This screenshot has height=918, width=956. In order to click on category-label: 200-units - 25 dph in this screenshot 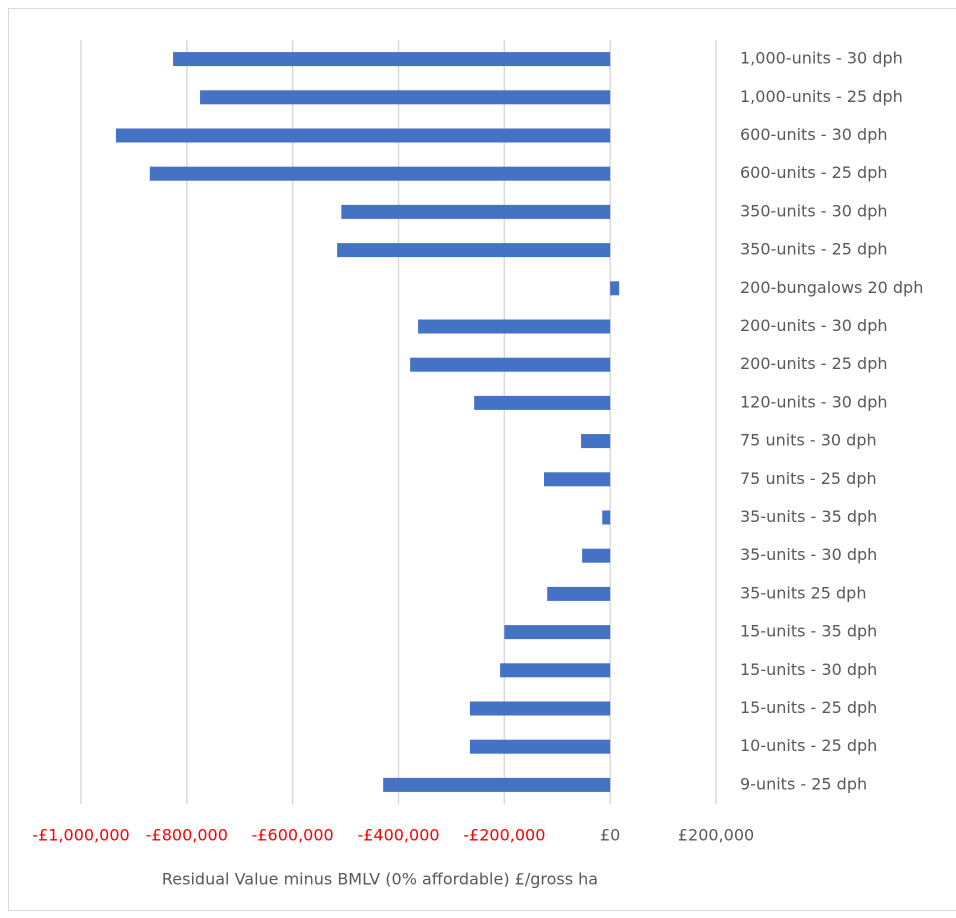, I will do `click(814, 363)`.